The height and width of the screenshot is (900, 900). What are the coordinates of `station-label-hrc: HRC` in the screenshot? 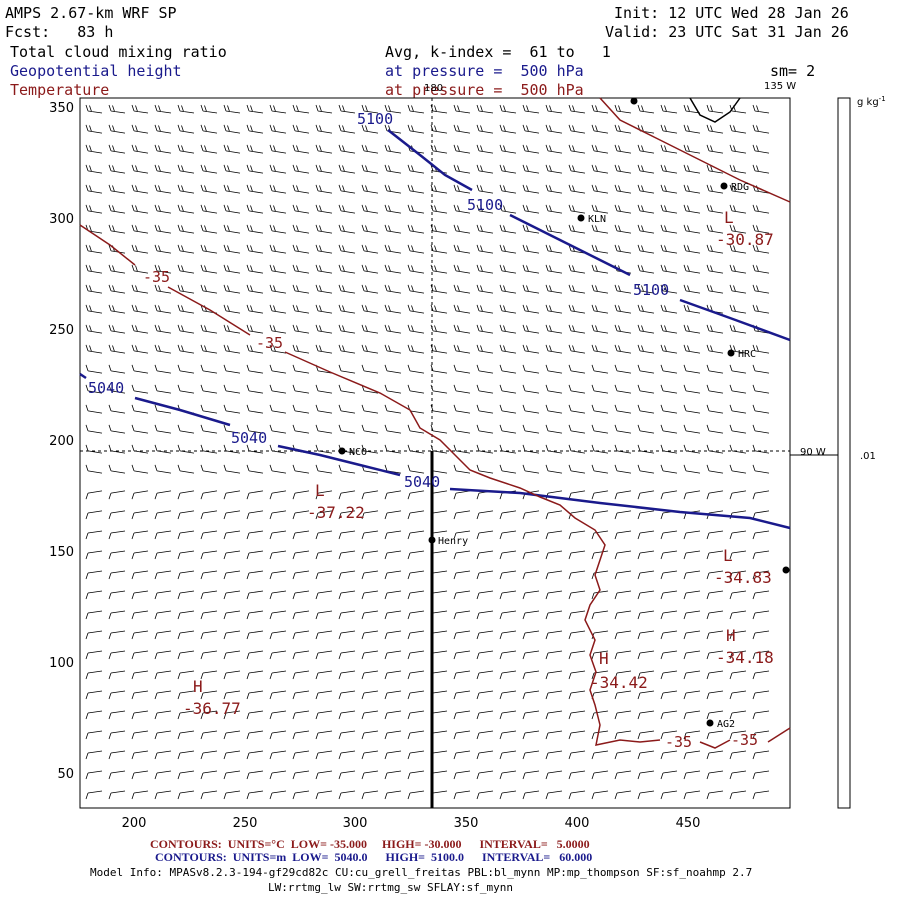 It's located at (747, 354).